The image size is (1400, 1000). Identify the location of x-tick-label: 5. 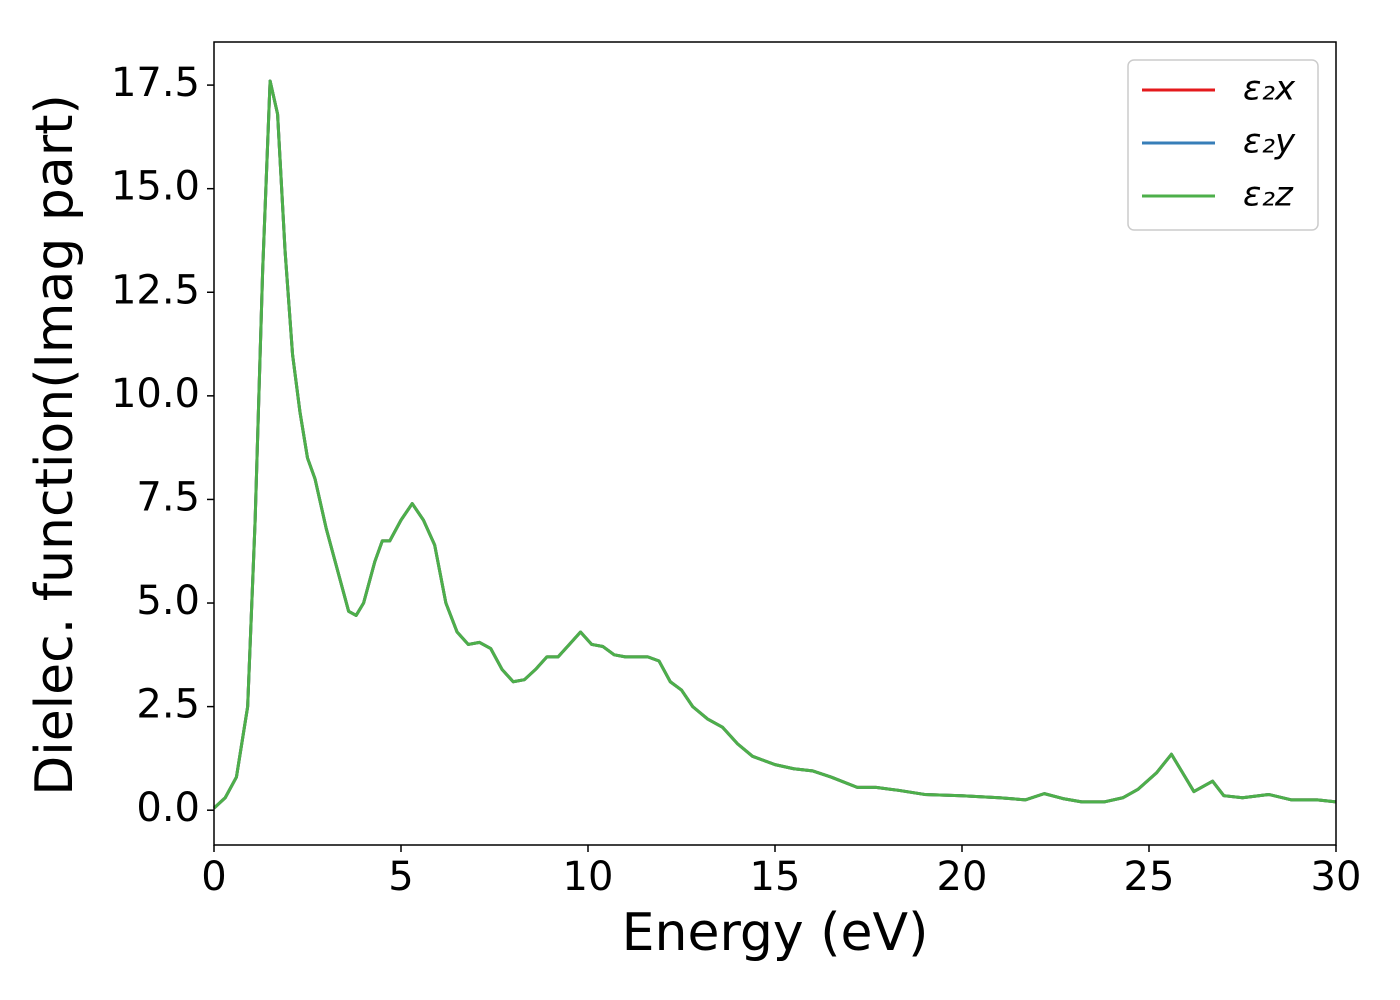
(400, 877).